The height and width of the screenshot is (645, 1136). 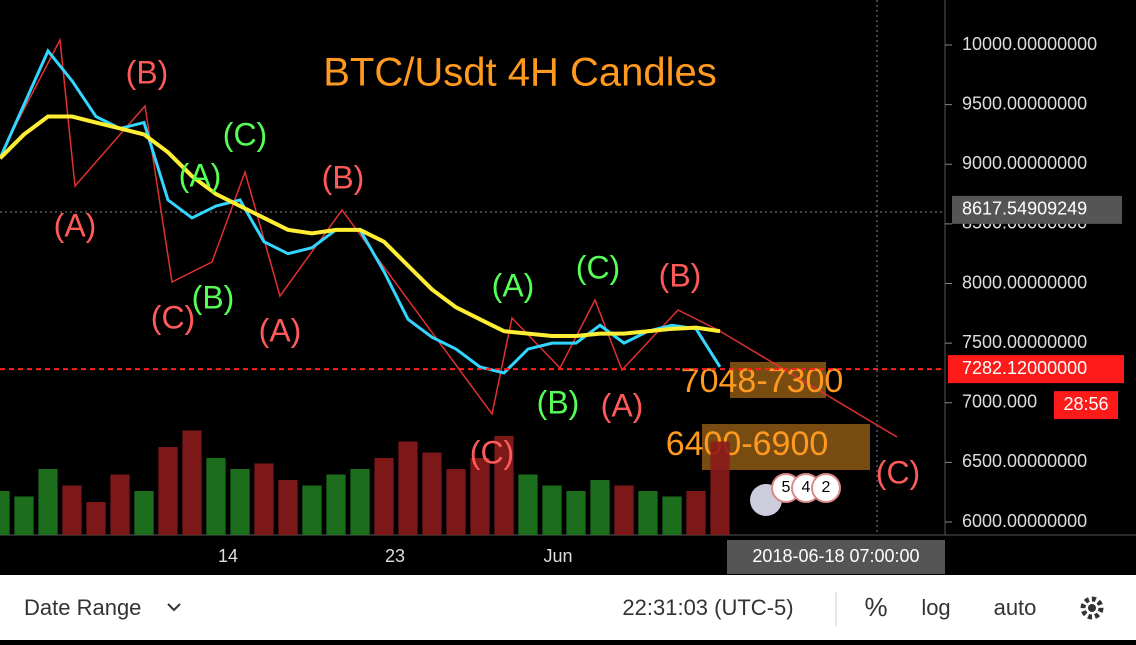 I want to click on price-label: 6500.00000000, so click(x=1024, y=461).